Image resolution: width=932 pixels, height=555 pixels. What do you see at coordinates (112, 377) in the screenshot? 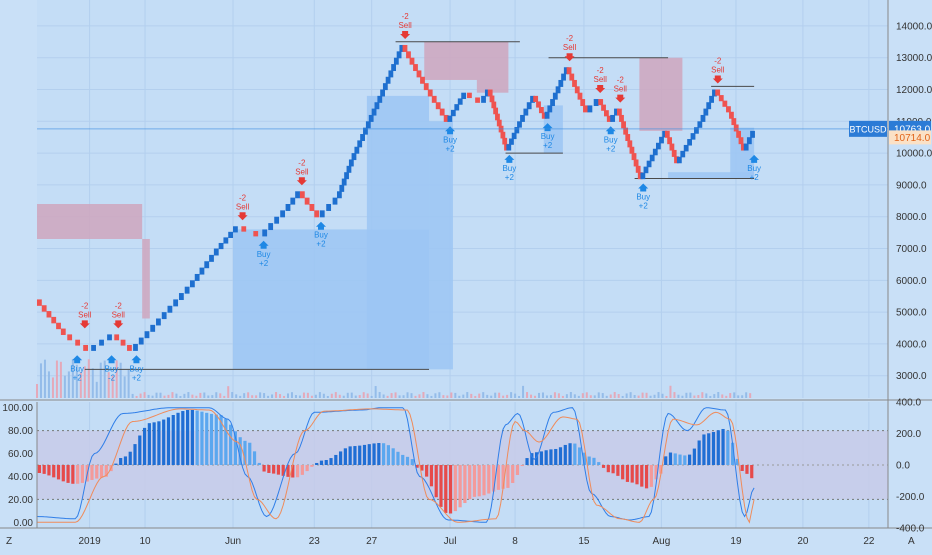
I see `buy-qty: -2` at bounding box center [112, 377].